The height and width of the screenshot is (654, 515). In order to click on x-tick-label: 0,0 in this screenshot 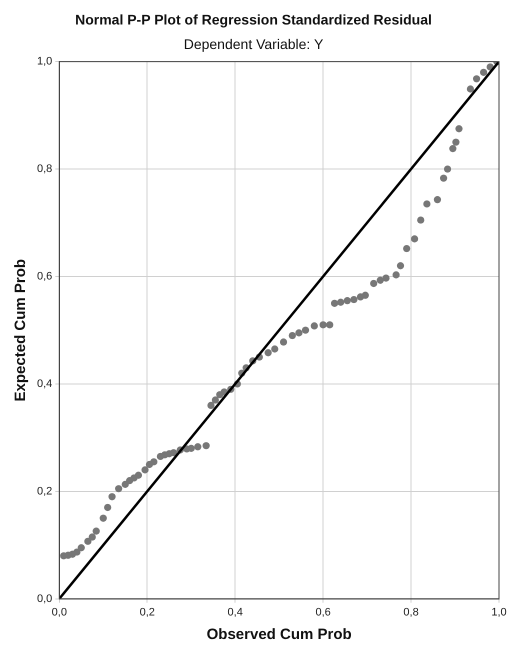, I will do `click(59, 612)`.